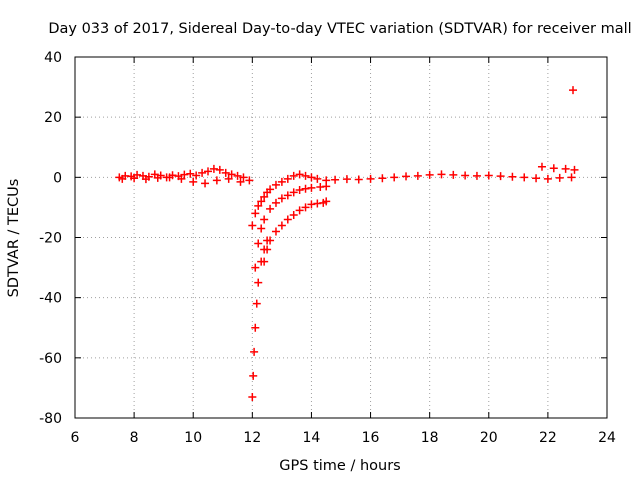 The height and width of the screenshot is (480, 640). What do you see at coordinates (295, 231) in the screenshot?
I see `series-lower-arc` at bounding box center [295, 231].